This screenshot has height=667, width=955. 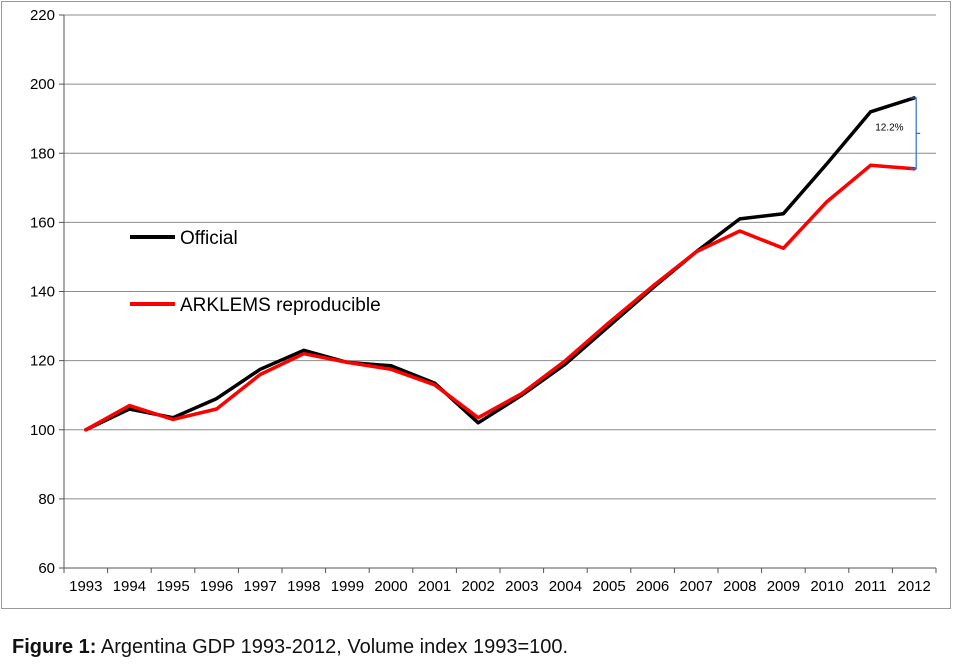 What do you see at coordinates (696, 586) in the screenshot?
I see `x-tick-label-2007: 2007` at bounding box center [696, 586].